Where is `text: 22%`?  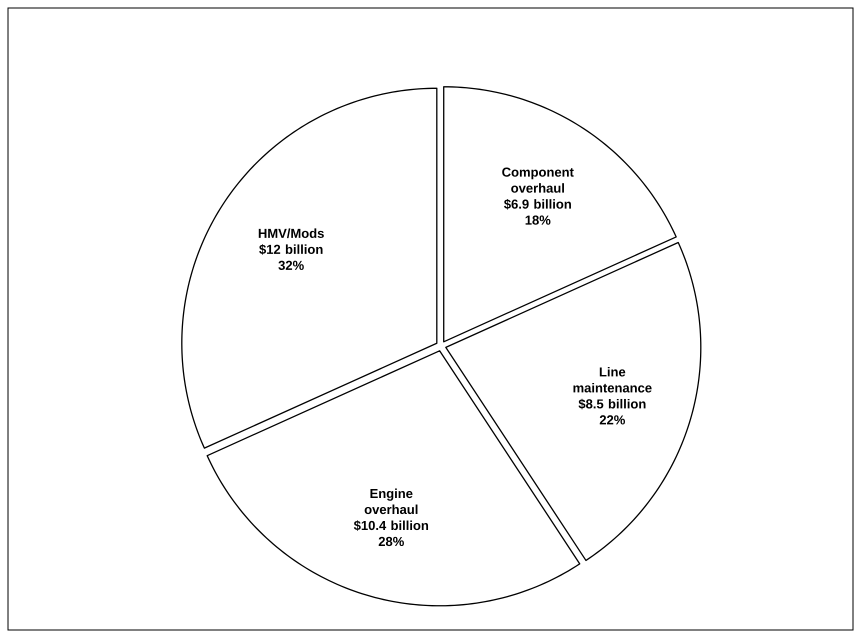 text: 22% is located at coordinates (612, 419).